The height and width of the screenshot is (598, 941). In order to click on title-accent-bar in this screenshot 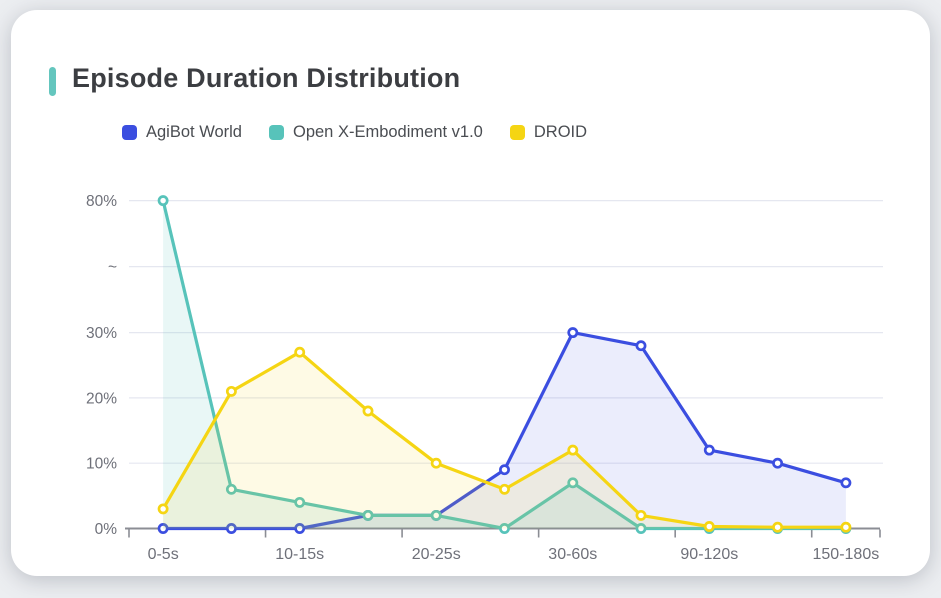, I will do `click(52, 81)`.